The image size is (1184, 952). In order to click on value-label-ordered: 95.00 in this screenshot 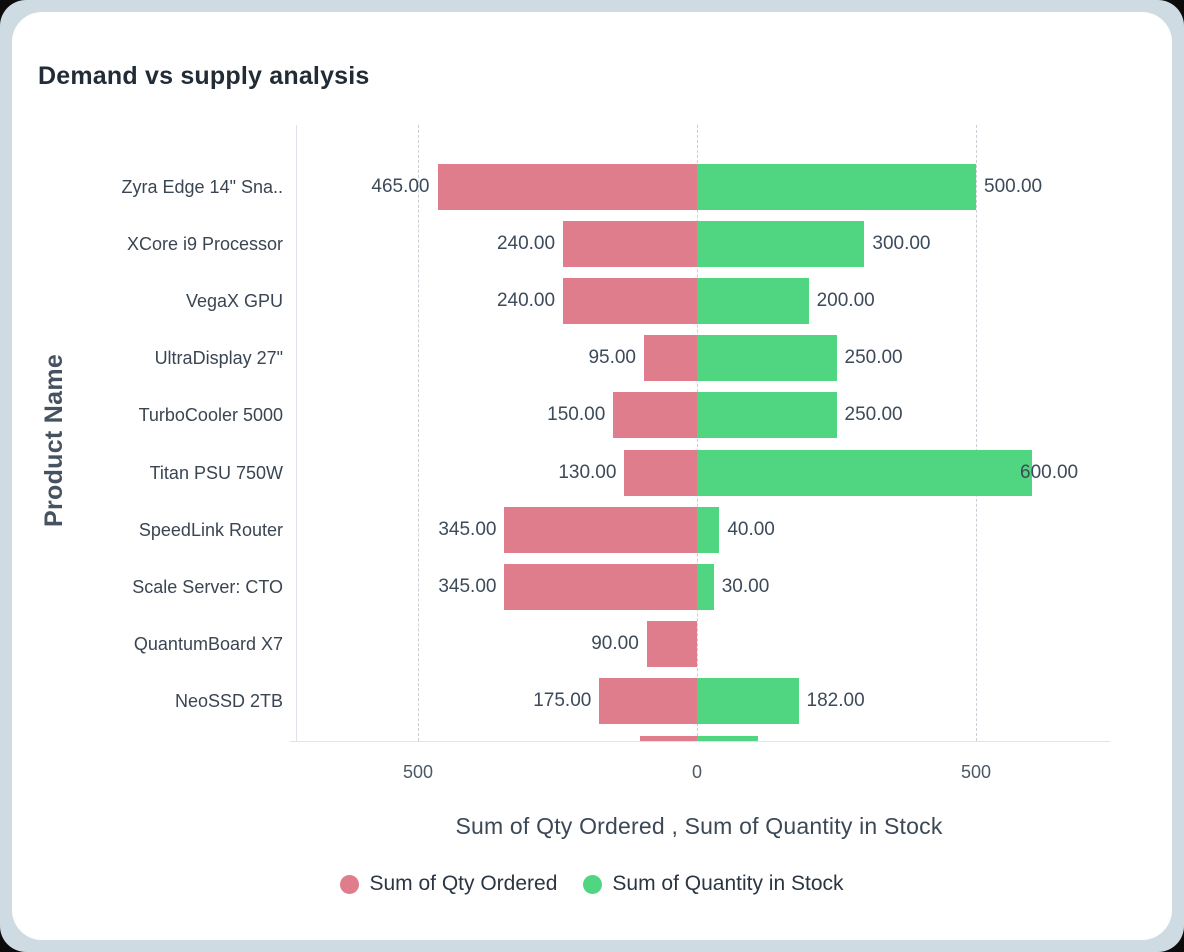, I will do `click(612, 358)`.